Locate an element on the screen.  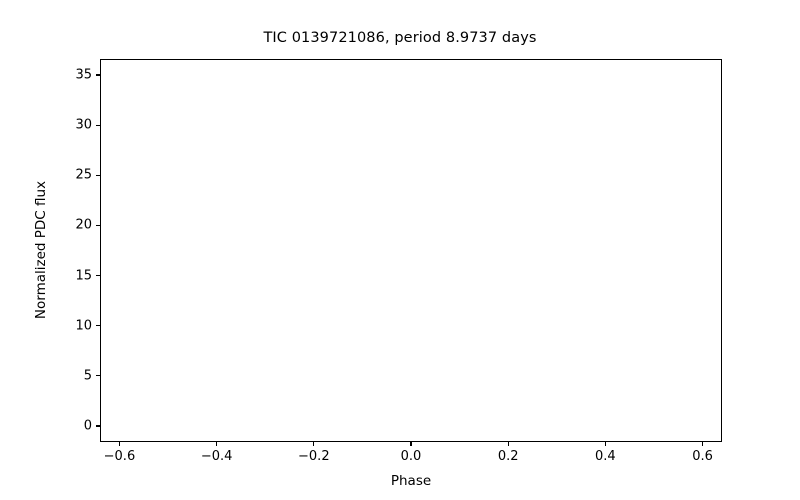
y-tick-label: 0 is located at coordinates (87, 426).